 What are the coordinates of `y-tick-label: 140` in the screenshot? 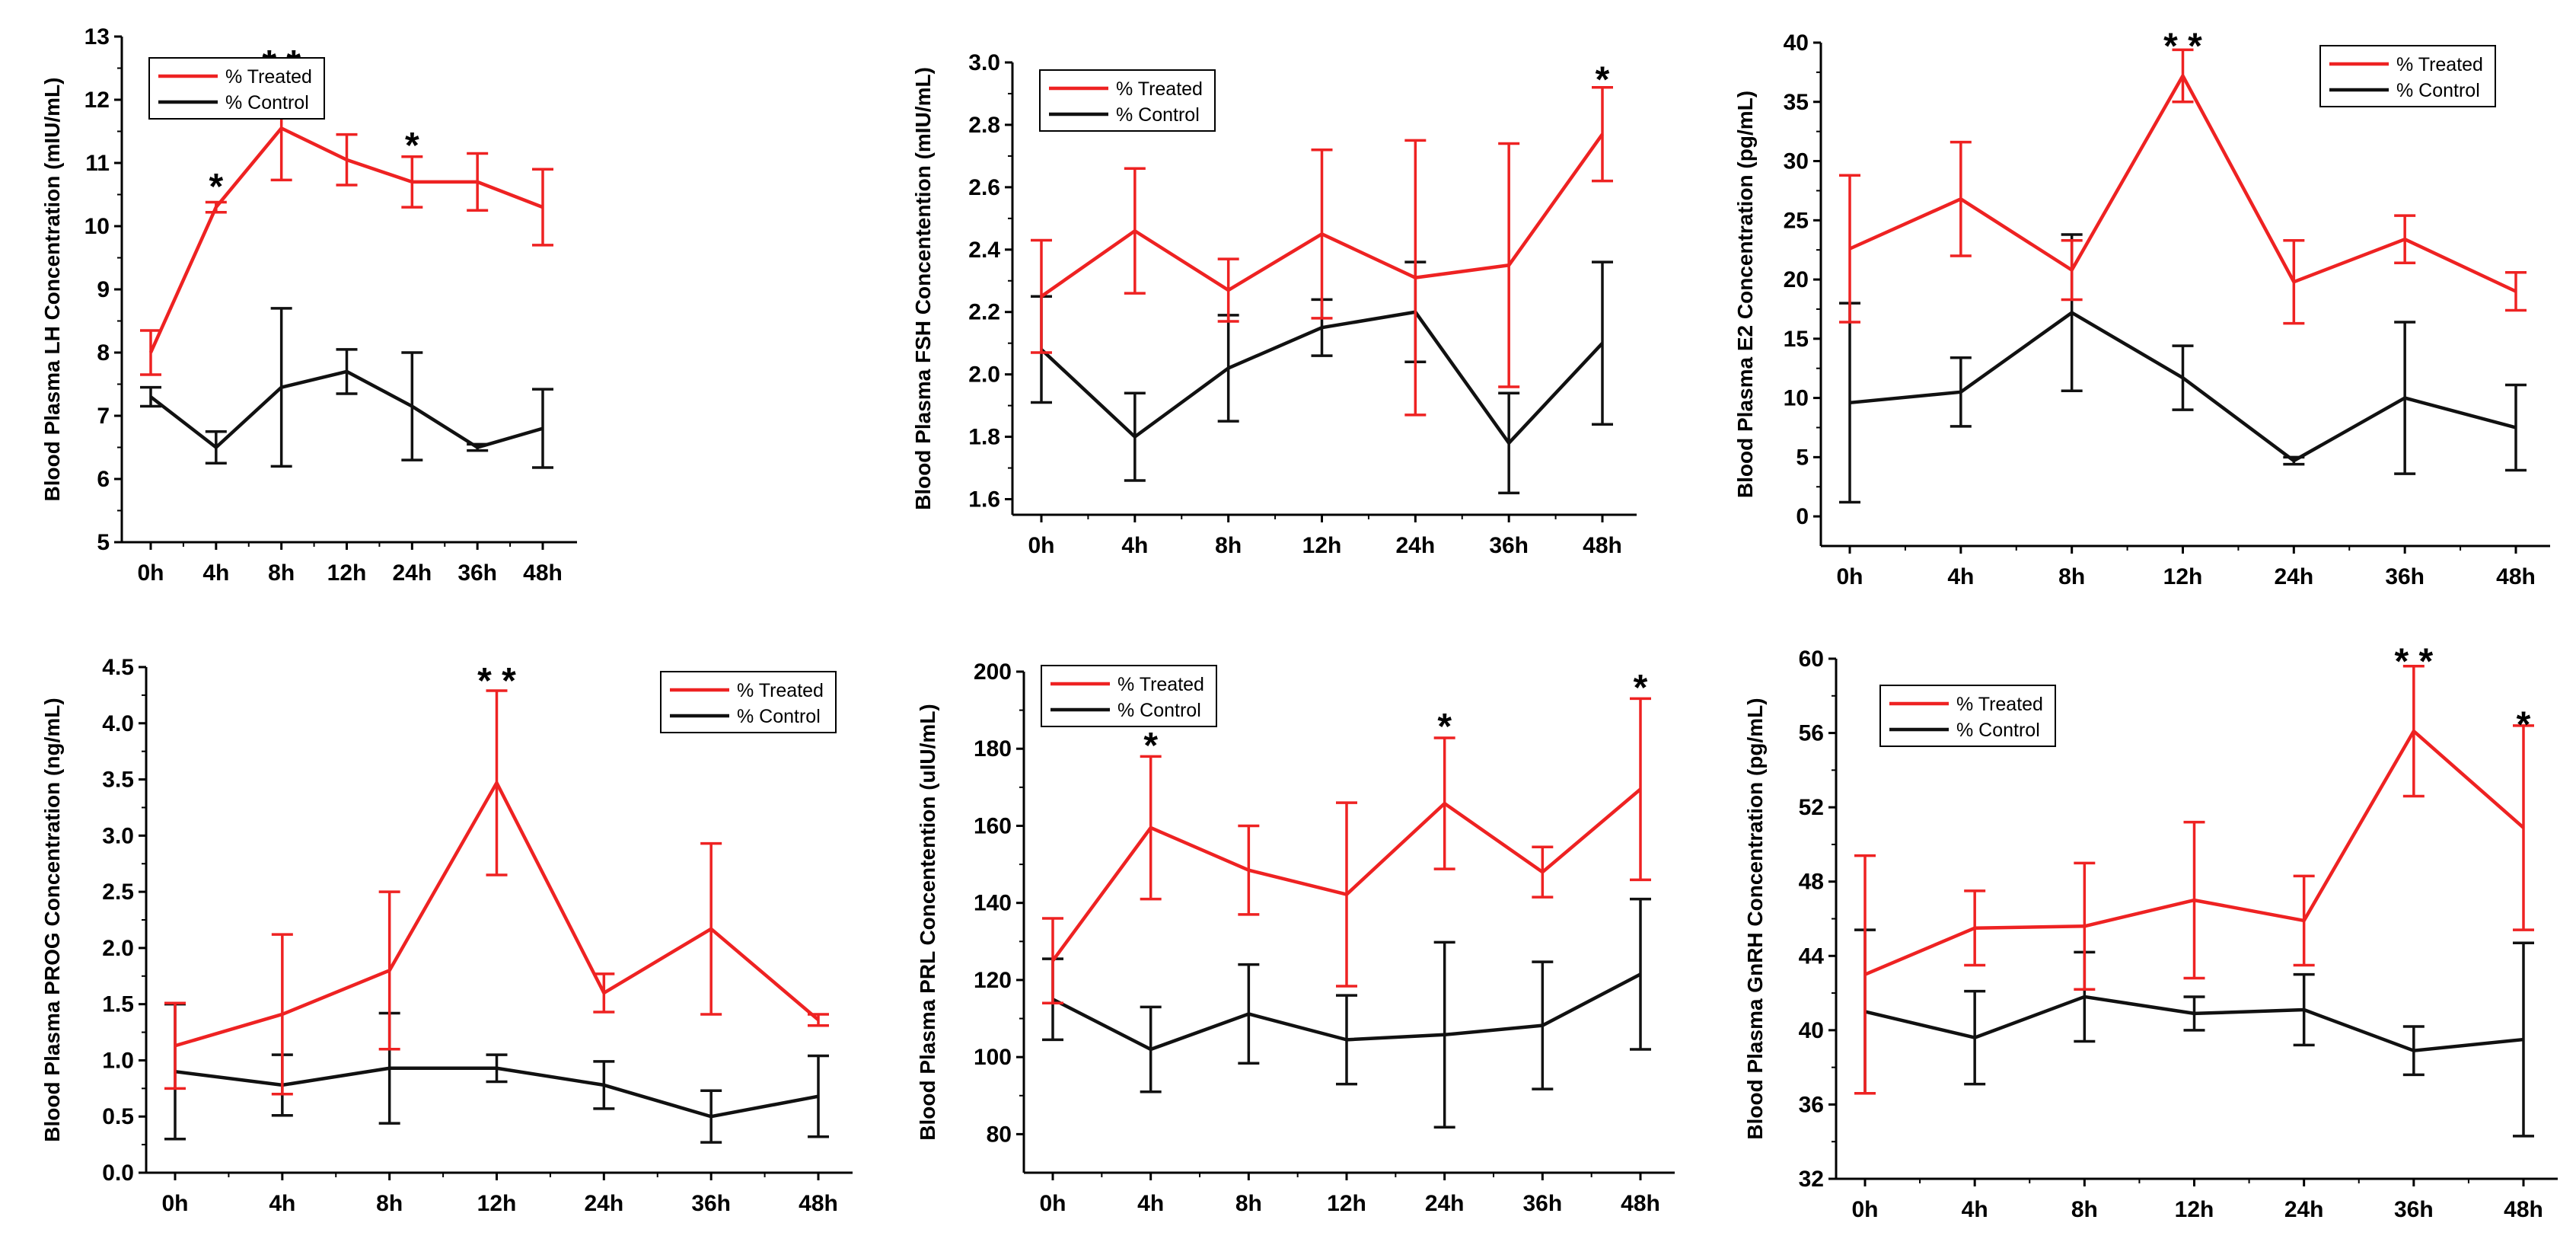 It's located at (993, 903).